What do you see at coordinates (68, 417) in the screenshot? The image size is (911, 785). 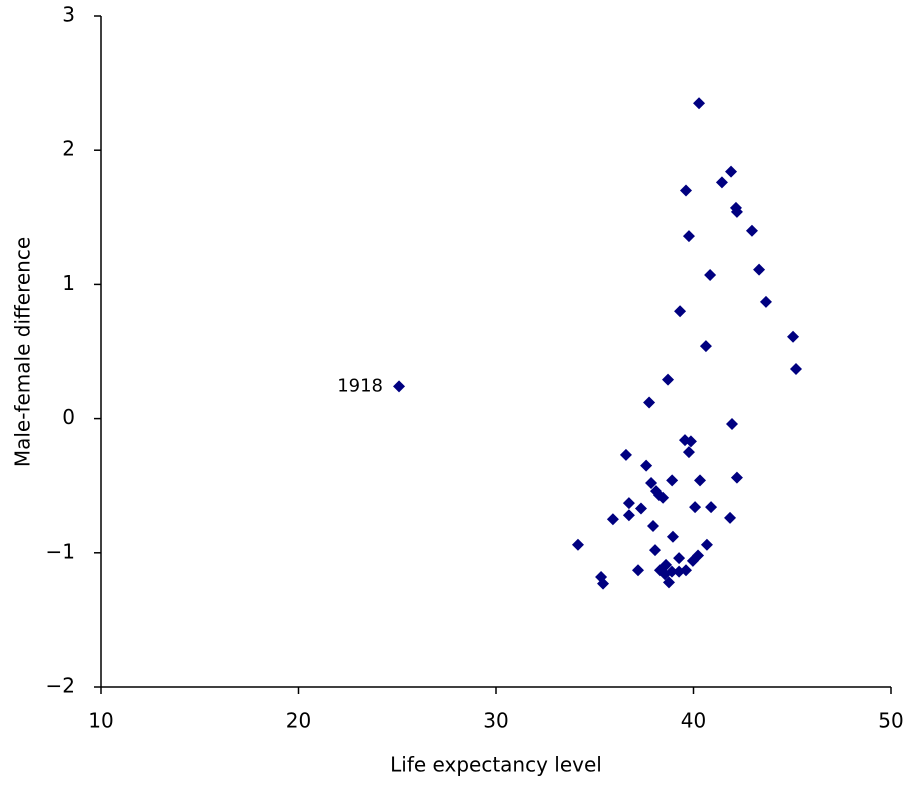 I see `y-tick-label: 0` at bounding box center [68, 417].